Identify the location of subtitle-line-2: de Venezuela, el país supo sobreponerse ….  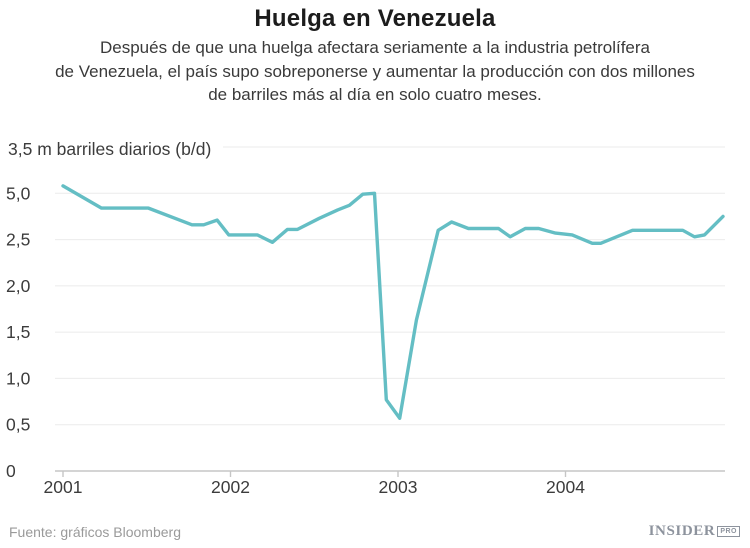
(375, 71).